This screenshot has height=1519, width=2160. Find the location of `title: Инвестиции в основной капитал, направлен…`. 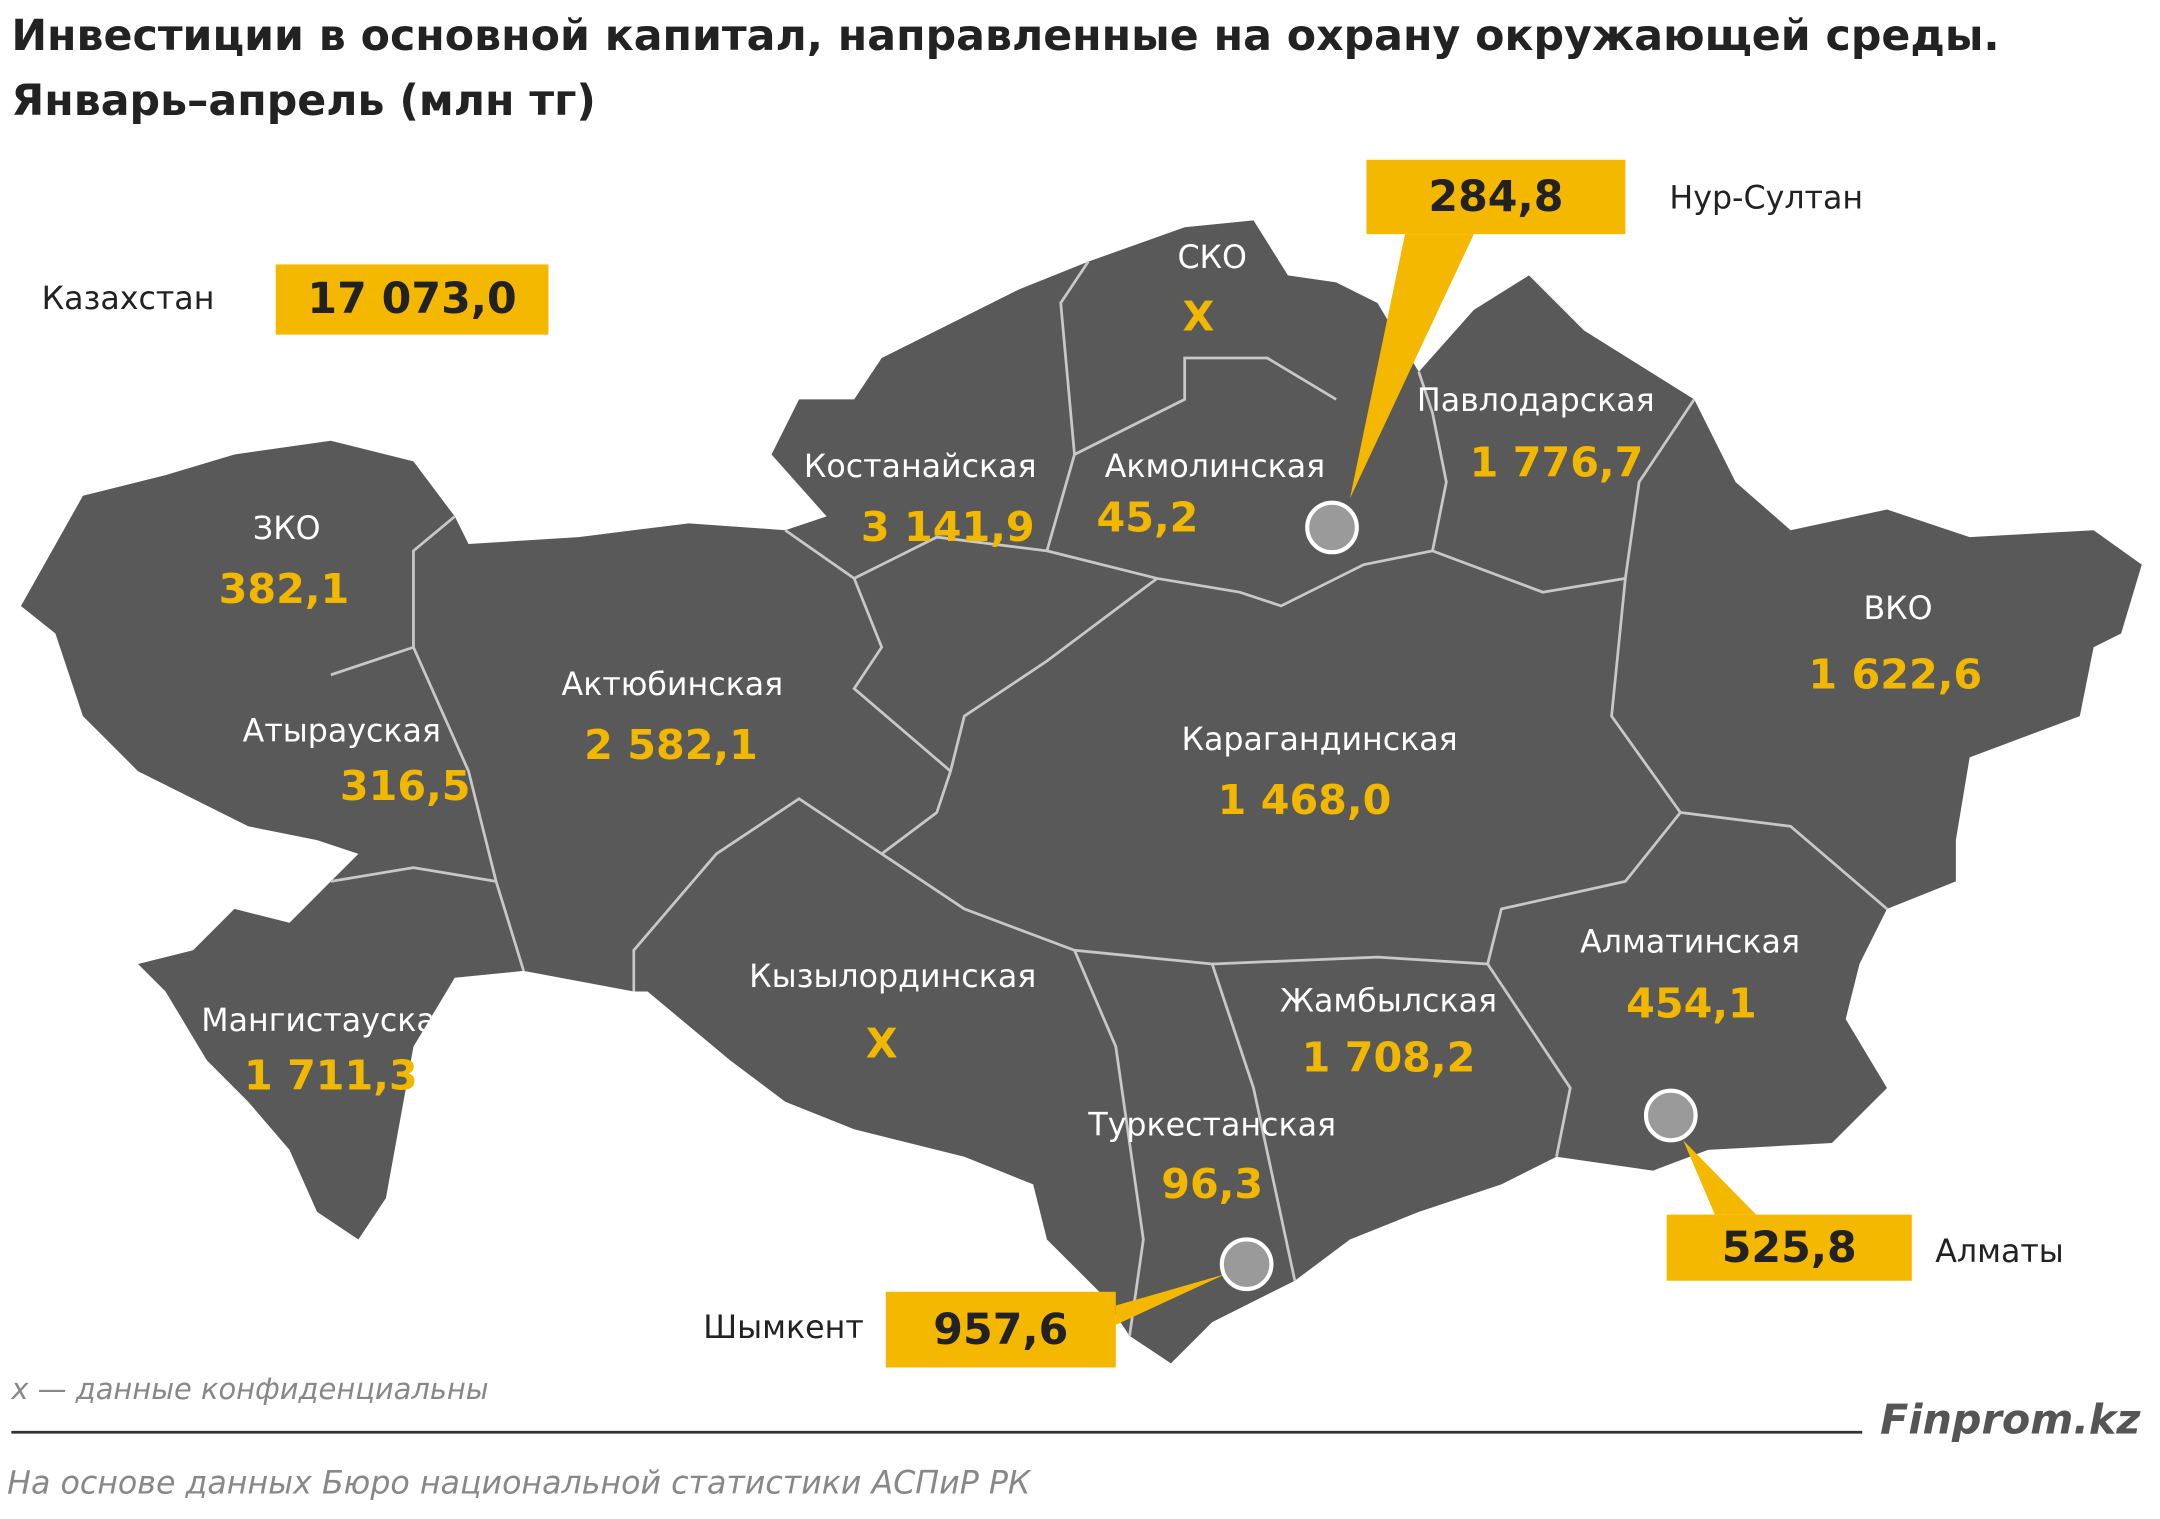

title: Инвестиции в основной капитал, направлен… is located at coordinates (1005, 36).